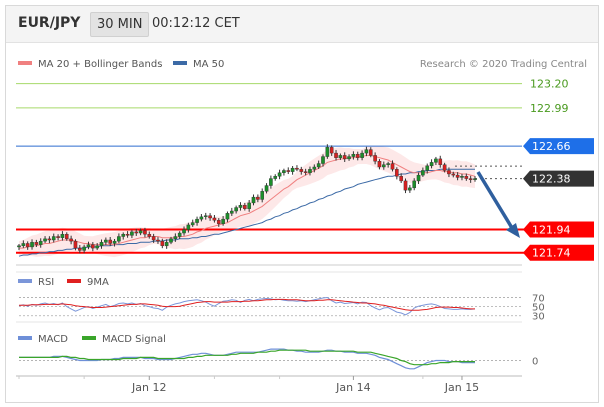 The image size is (604, 407). Describe the element at coordinates (98, 282) in the screenshot. I see `rsi-ma-legend-label: 9MA` at that location.